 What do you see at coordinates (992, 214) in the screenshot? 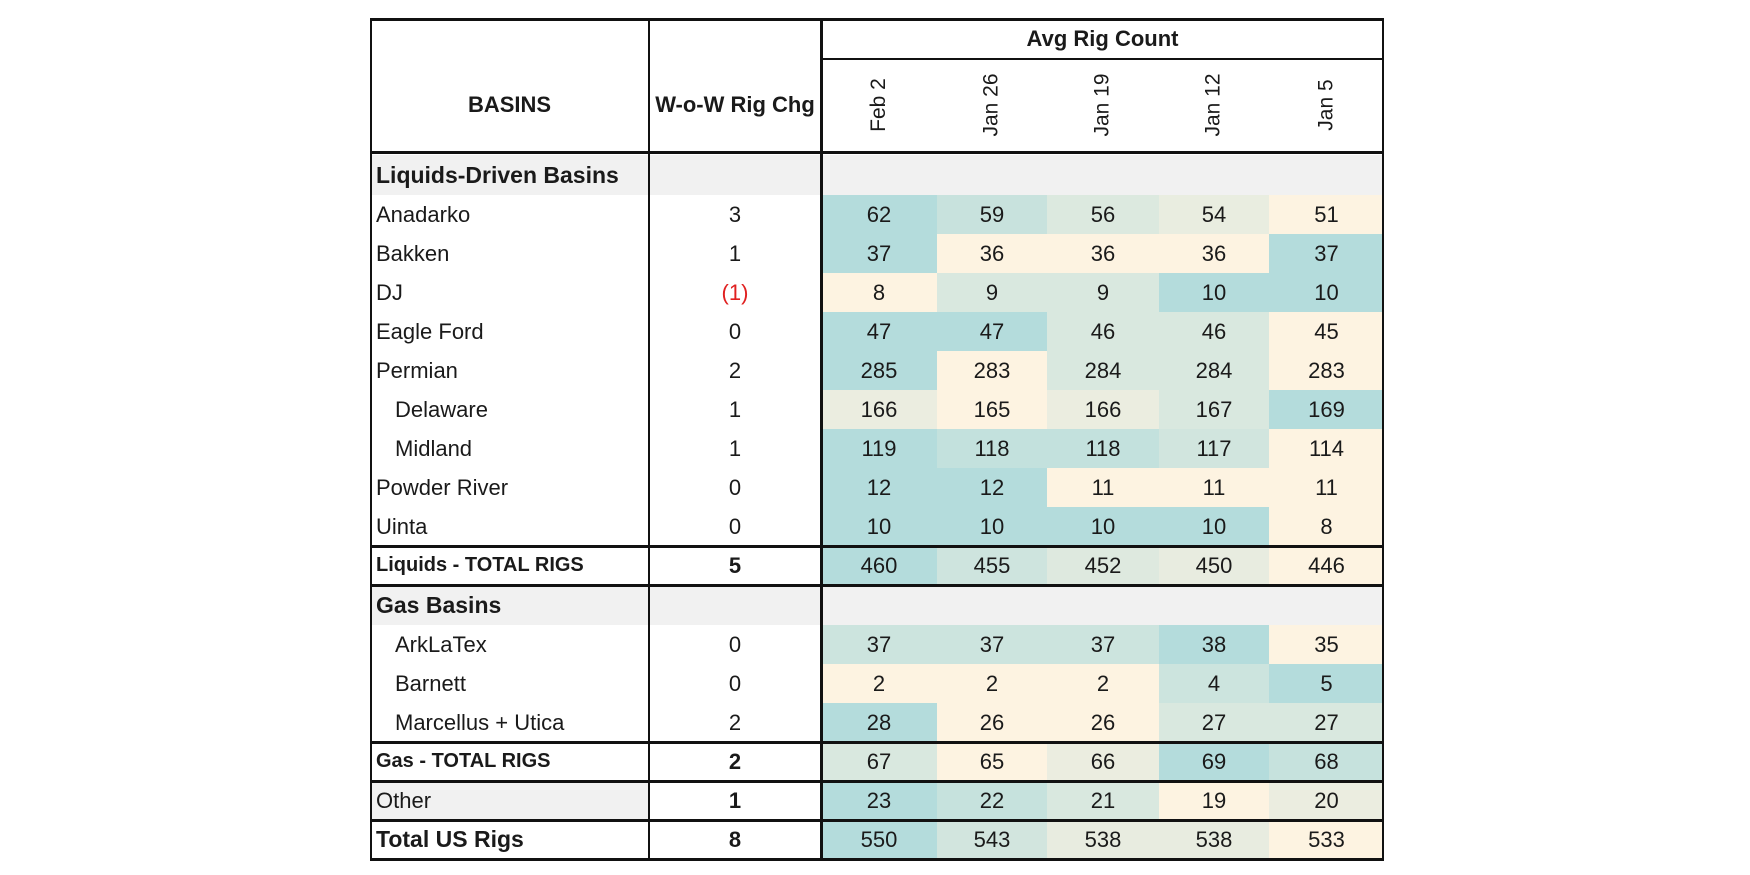
I see `rig-count-cell: 59` at bounding box center [992, 214].